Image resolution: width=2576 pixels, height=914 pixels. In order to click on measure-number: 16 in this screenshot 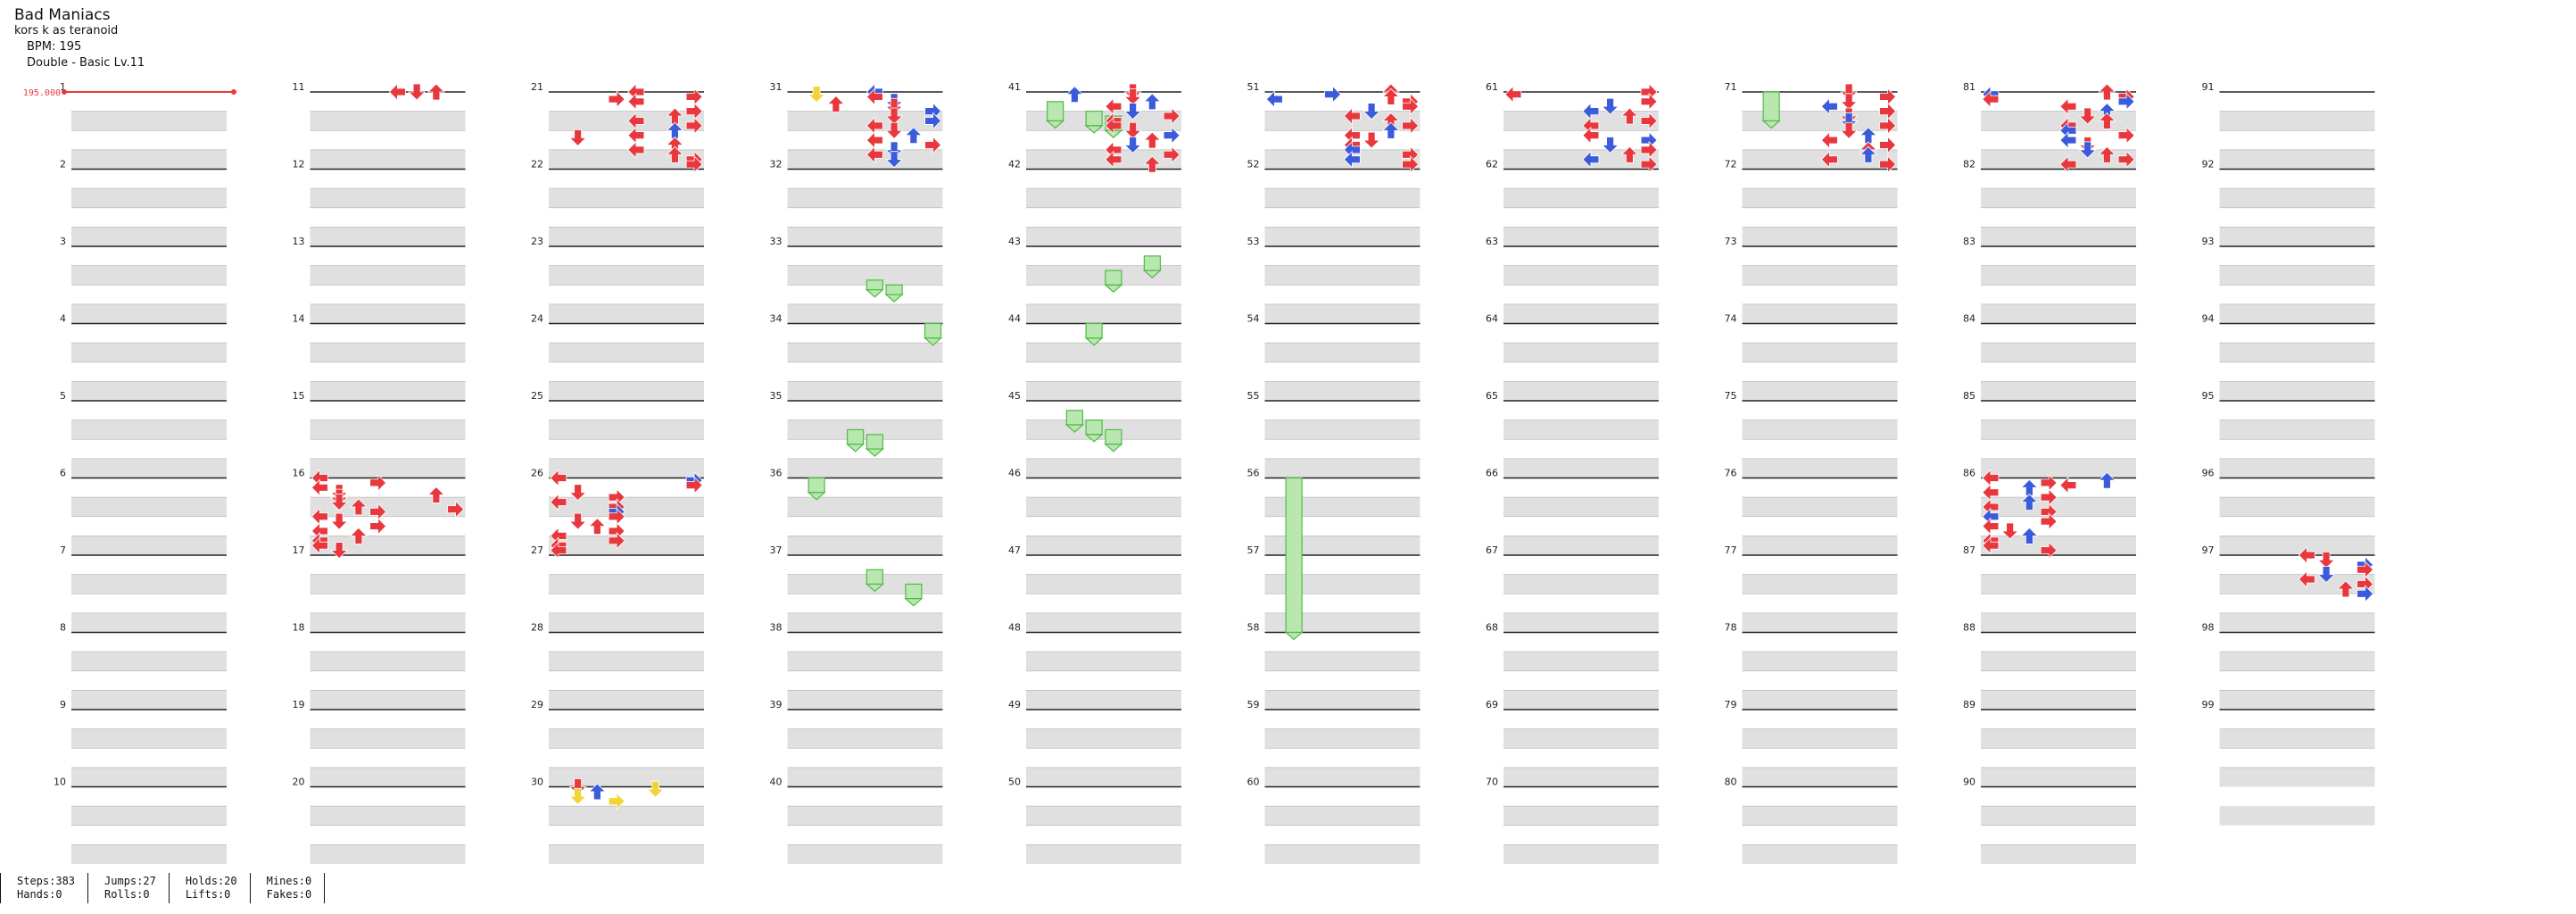, I will do `click(299, 473)`.